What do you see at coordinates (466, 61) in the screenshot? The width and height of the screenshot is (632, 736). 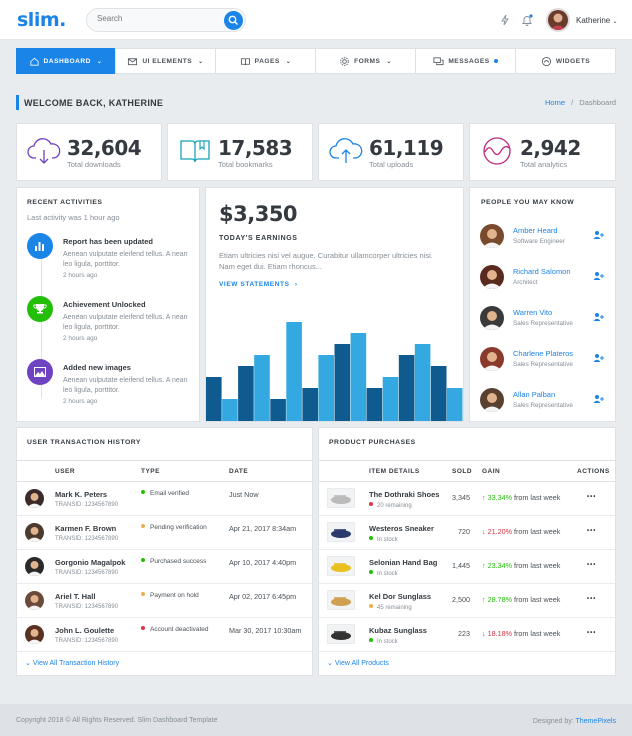 I see `nav-item-messages: MESSAGES` at bounding box center [466, 61].